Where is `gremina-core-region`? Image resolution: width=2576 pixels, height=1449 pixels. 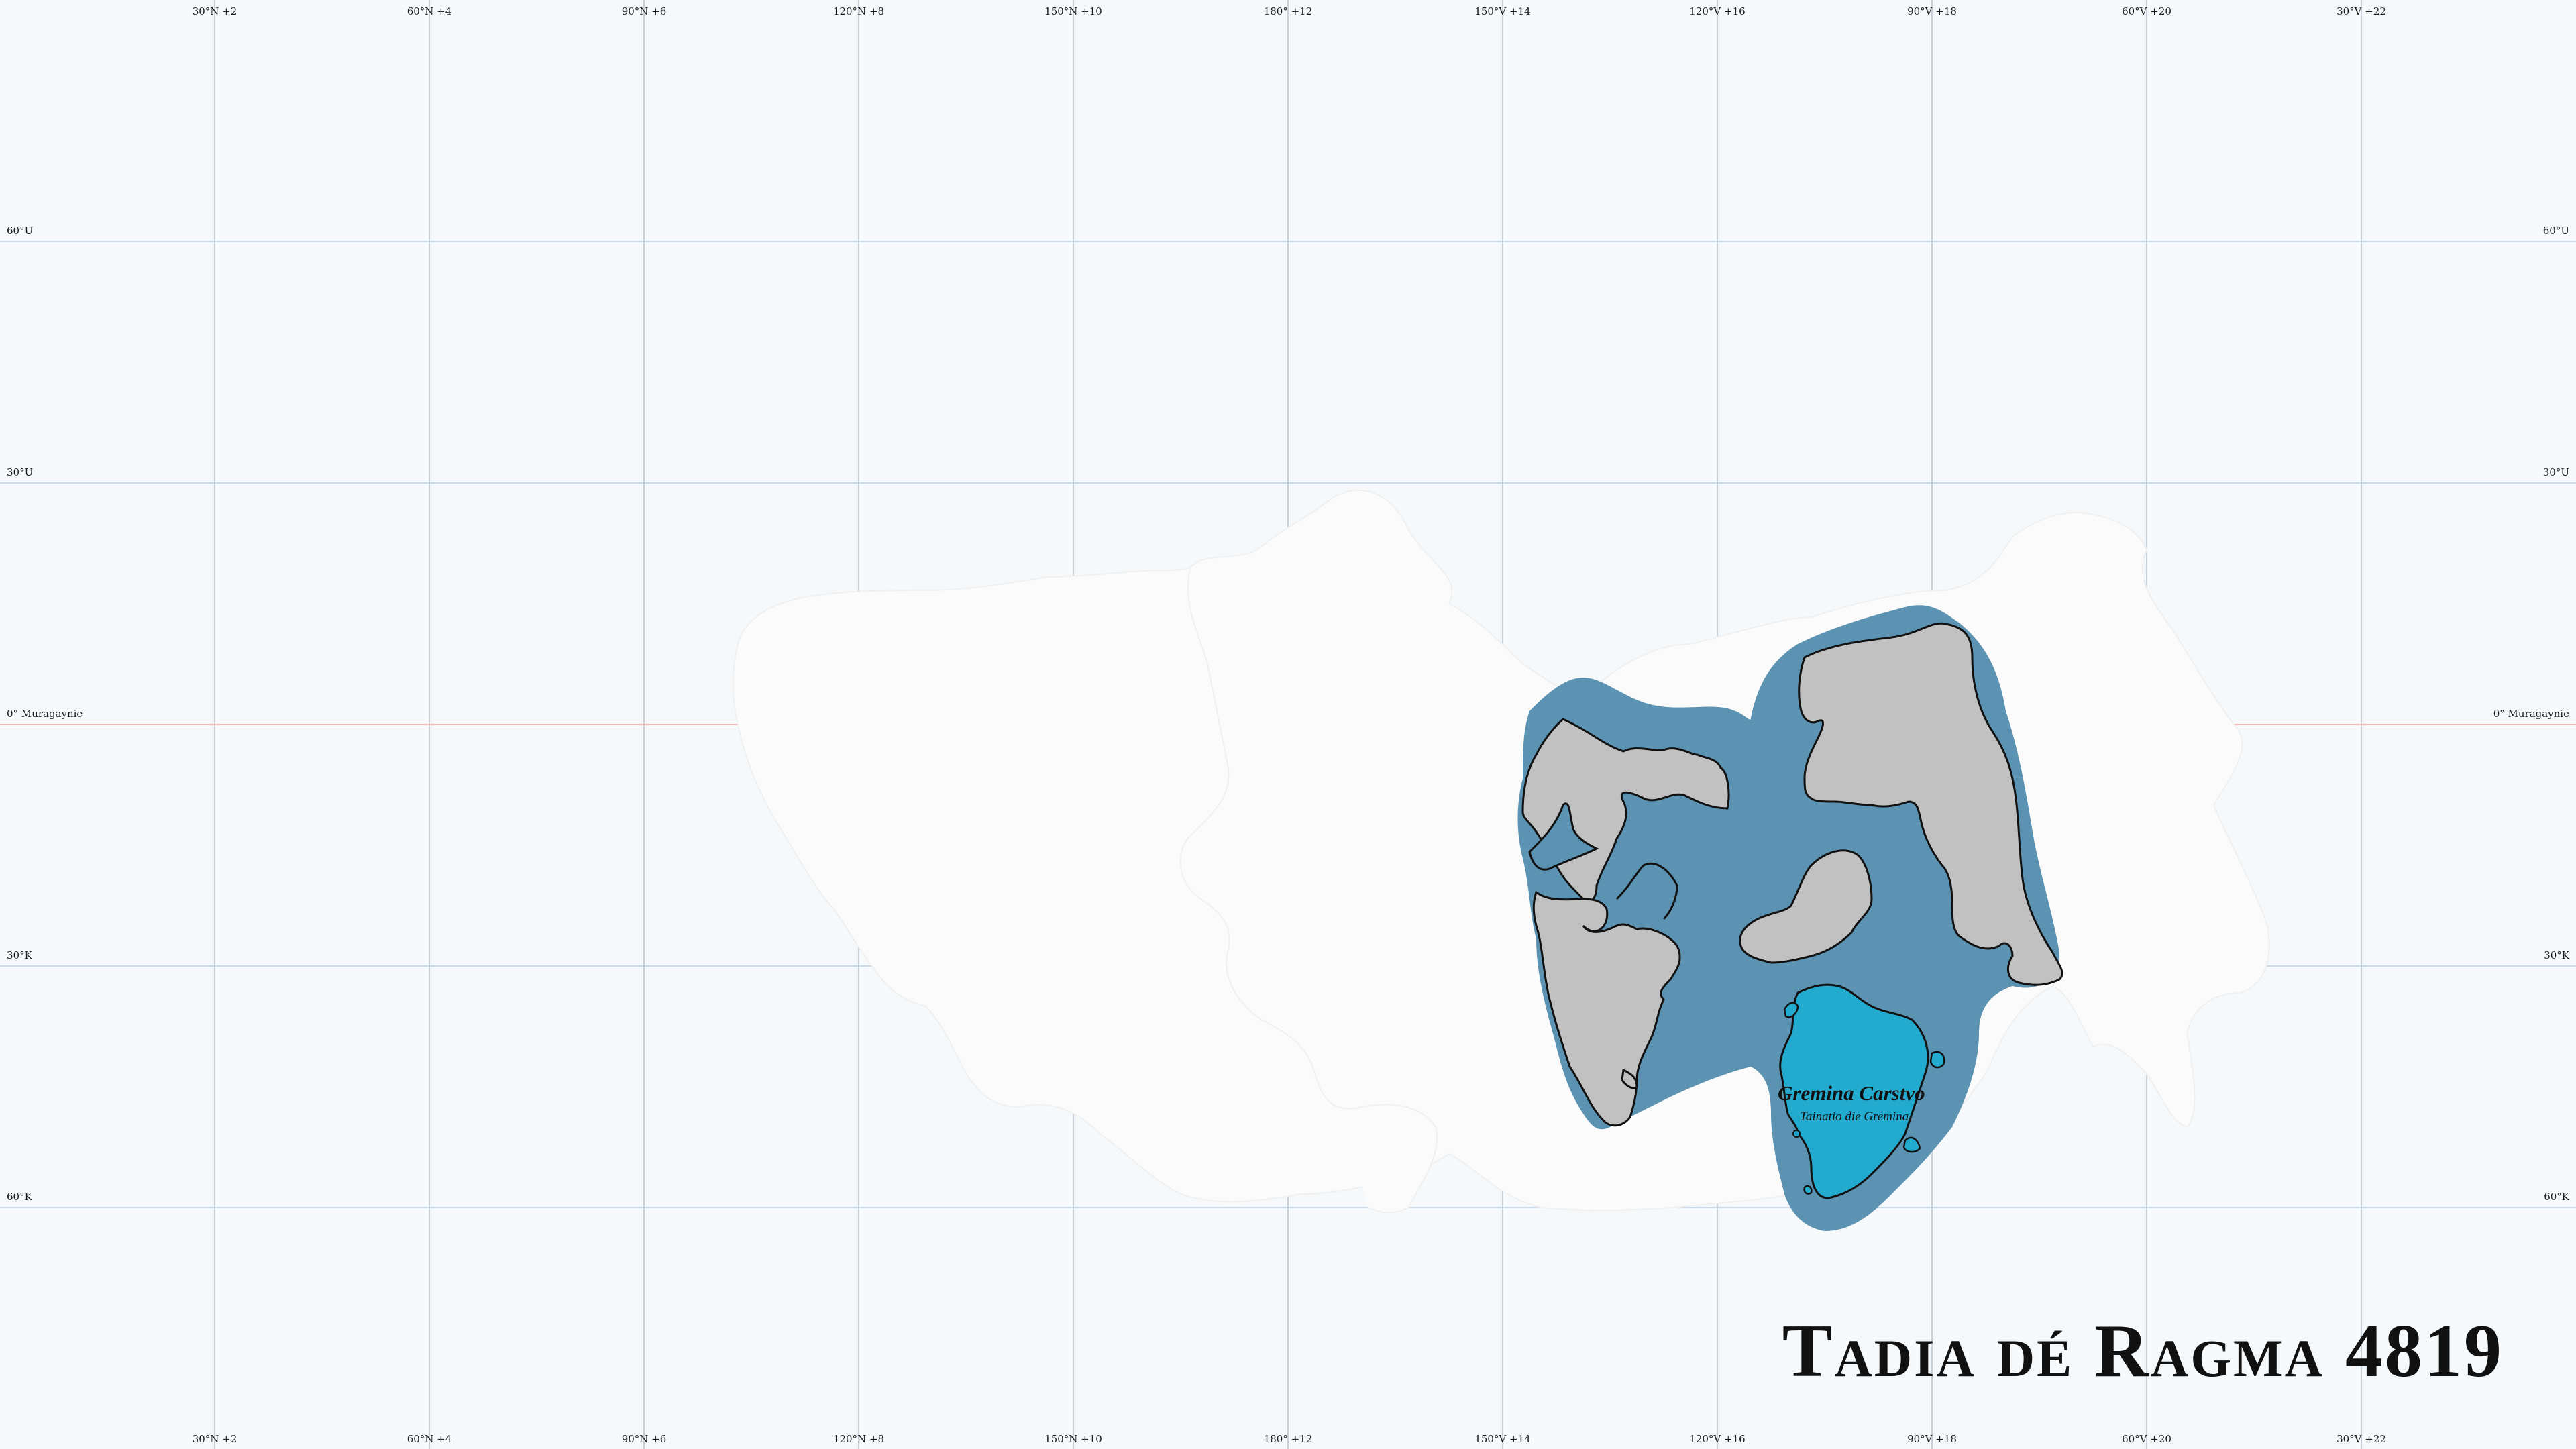 gremina-core-region is located at coordinates (1854, 1091).